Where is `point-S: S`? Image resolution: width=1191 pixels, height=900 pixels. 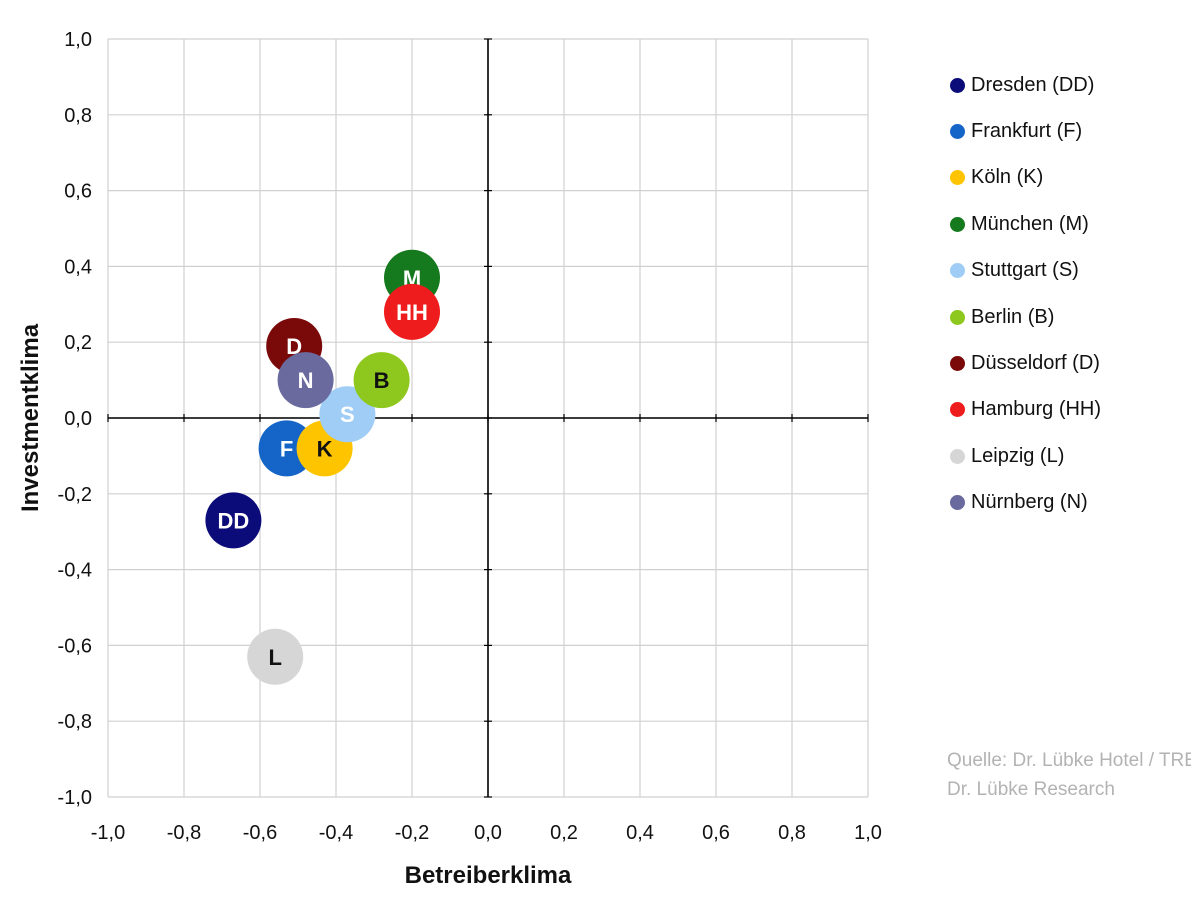
point-S: S is located at coordinates (347, 414).